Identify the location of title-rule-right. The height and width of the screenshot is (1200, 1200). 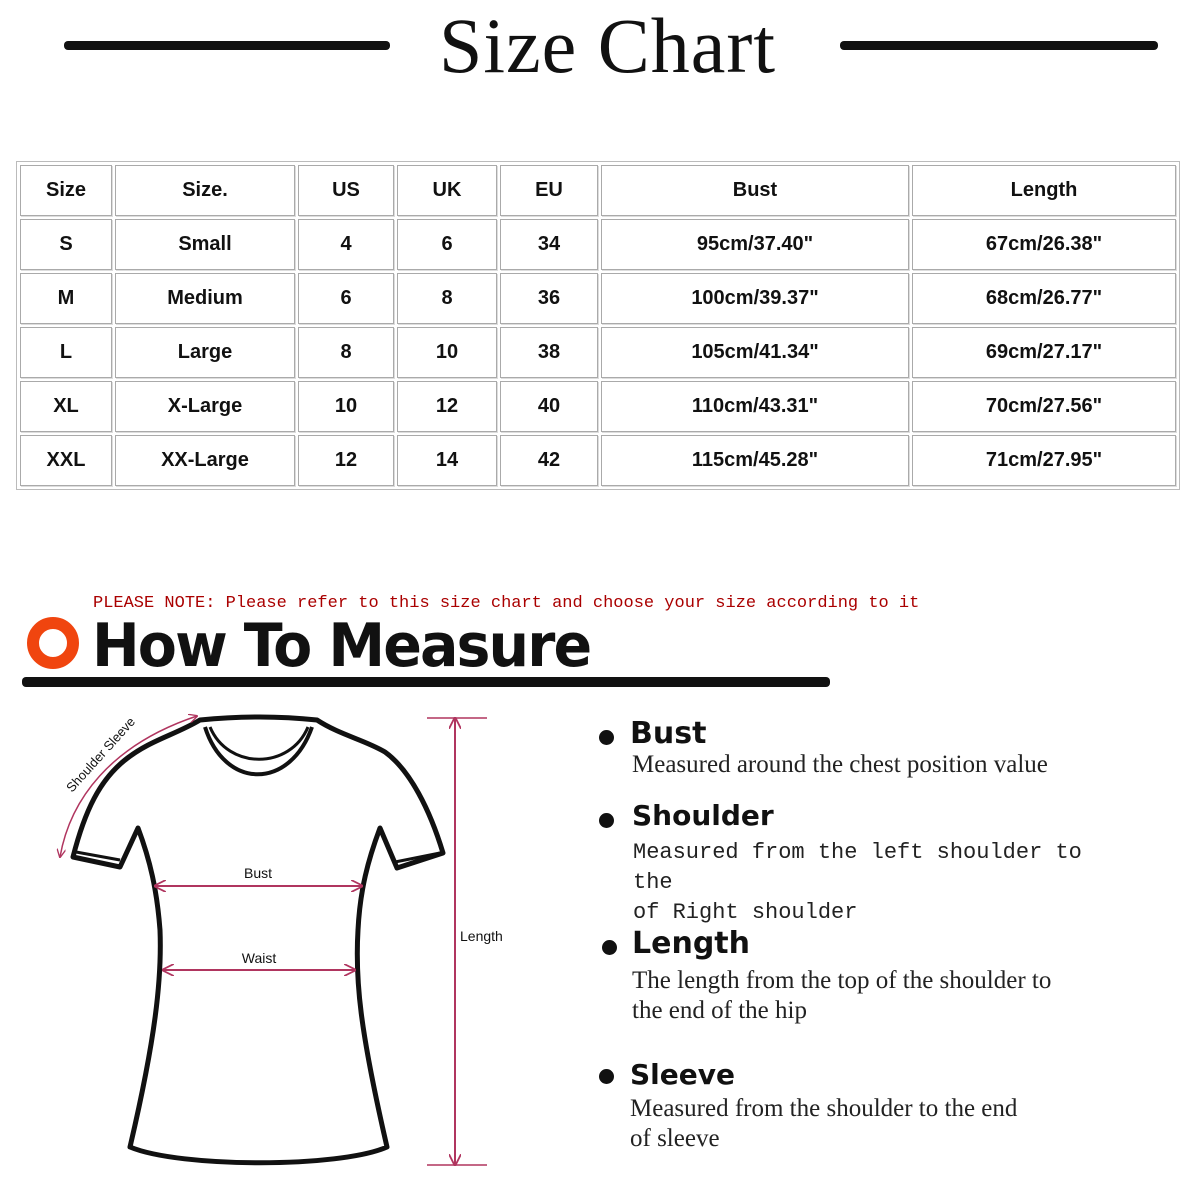
(999, 45).